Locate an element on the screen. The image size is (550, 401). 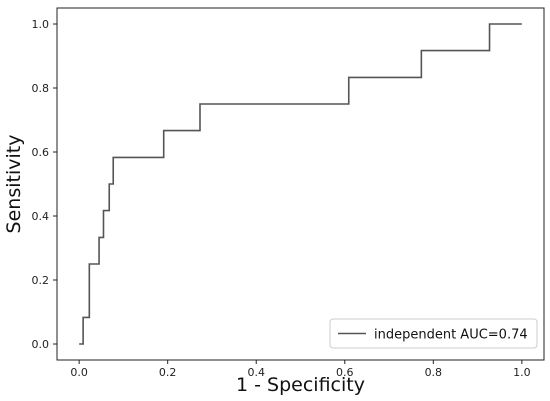
y-axis-title: Sensitivity is located at coordinates (14, 184).